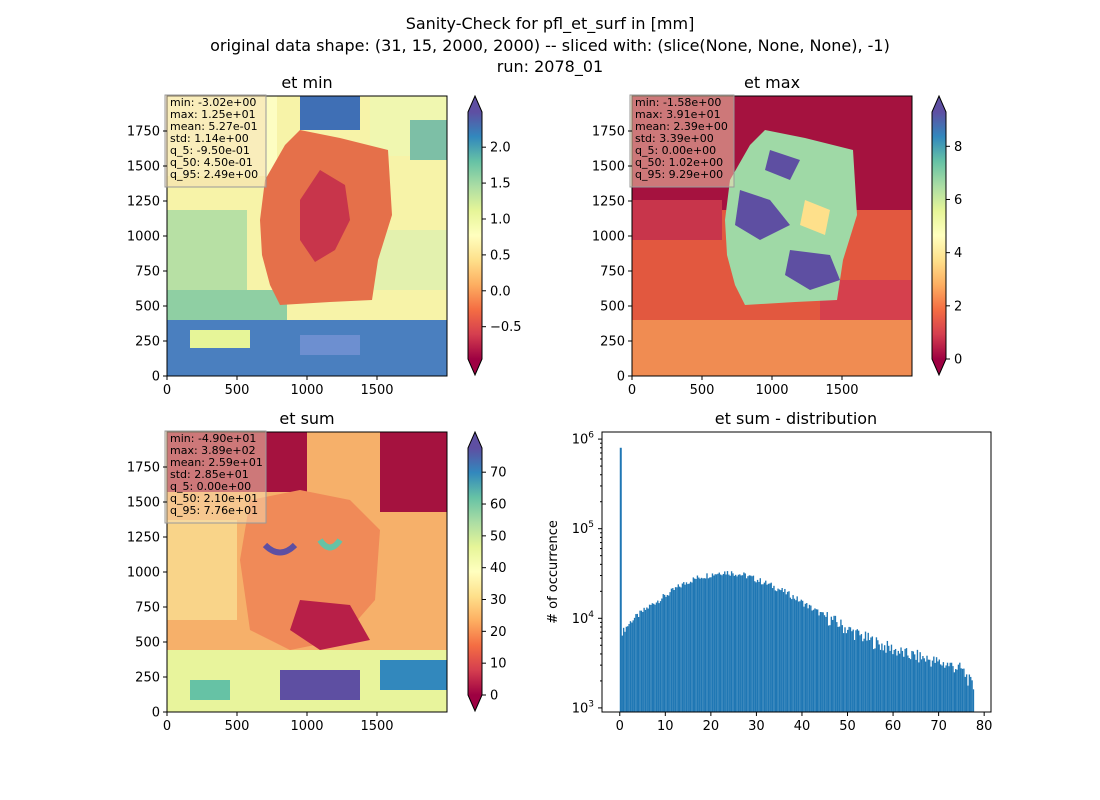  Describe the element at coordinates (475, 104) in the screenshot. I see `colorbar-extend-max` at that location.